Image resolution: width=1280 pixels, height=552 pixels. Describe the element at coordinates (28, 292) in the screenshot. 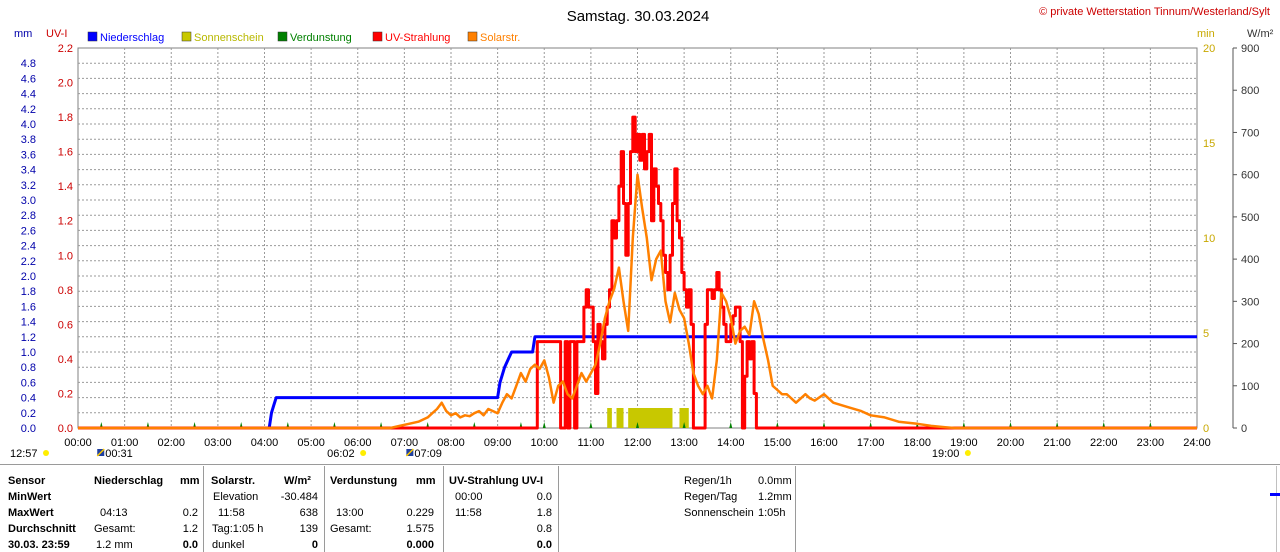

I see `mm-tick-label: 1.8` at that location.